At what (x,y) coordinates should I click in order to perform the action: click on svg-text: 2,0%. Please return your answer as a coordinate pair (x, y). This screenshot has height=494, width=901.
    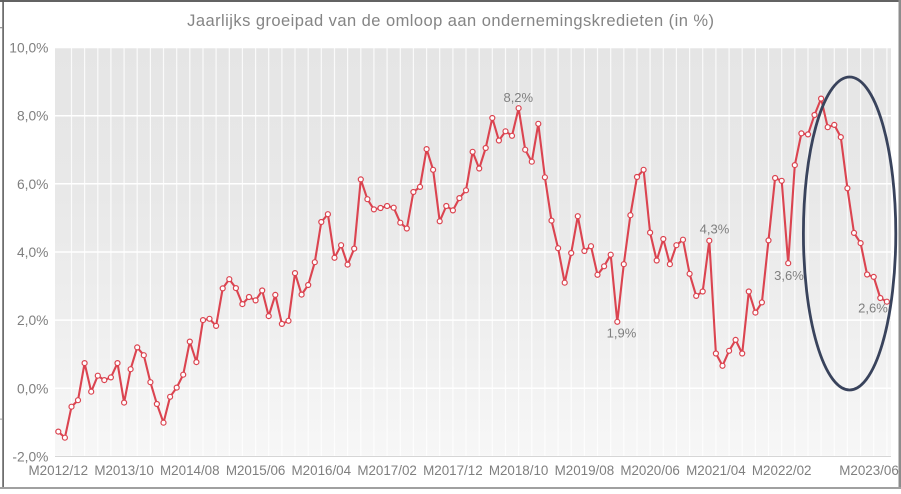
    Looking at the image, I should click on (32, 320).